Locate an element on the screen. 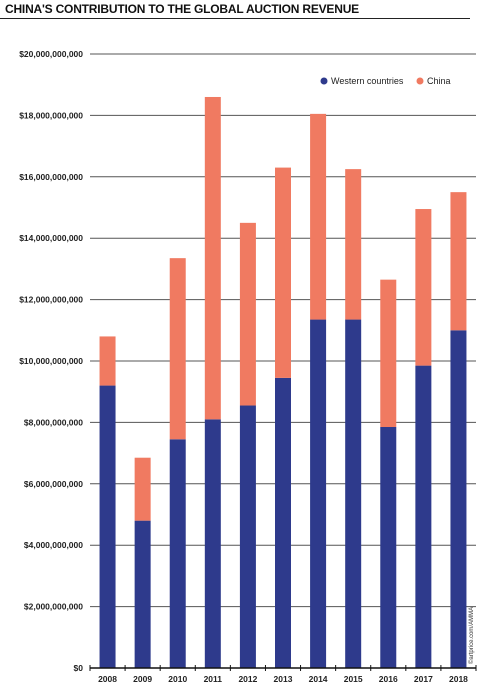  y-tick-label: $10,000,000,000 is located at coordinates (51, 361).